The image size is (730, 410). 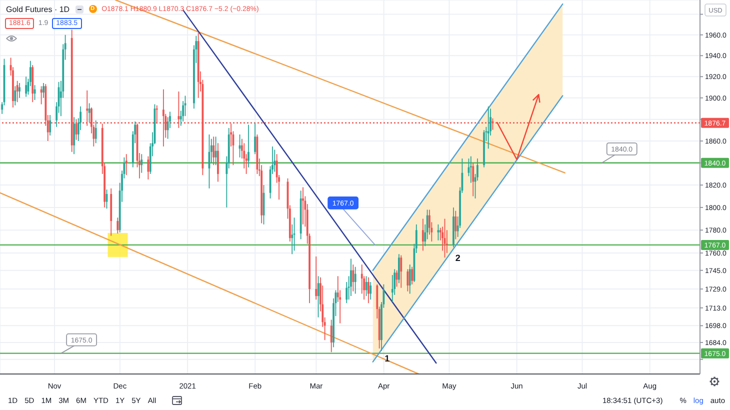 I want to click on annotation: 2, so click(x=457, y=257).